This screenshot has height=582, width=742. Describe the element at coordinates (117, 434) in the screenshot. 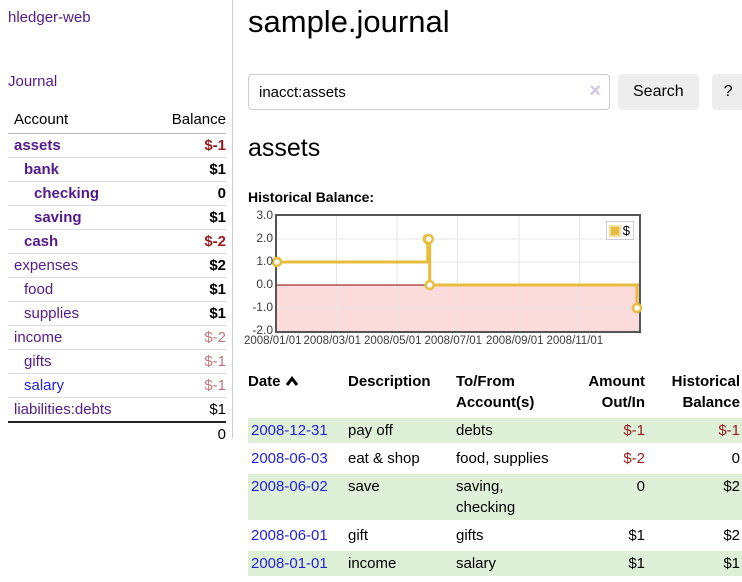

I see `accounts-total-row: 0` at that location.